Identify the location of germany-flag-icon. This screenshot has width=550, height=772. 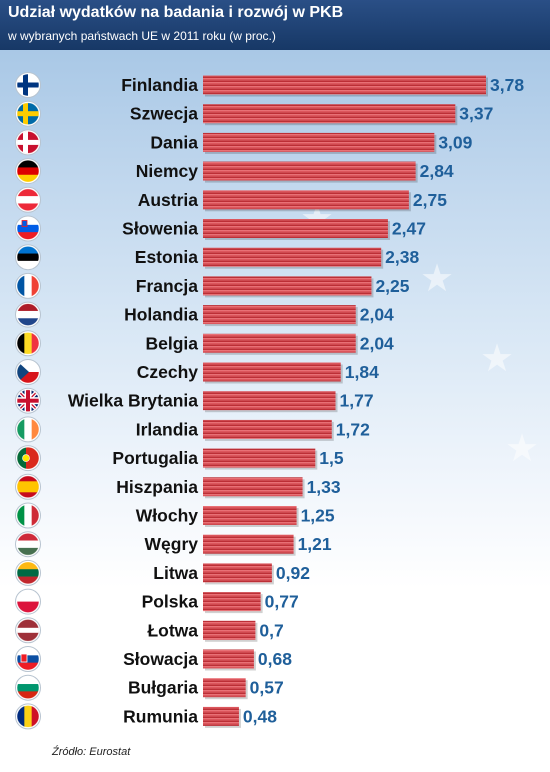
(28, 171).